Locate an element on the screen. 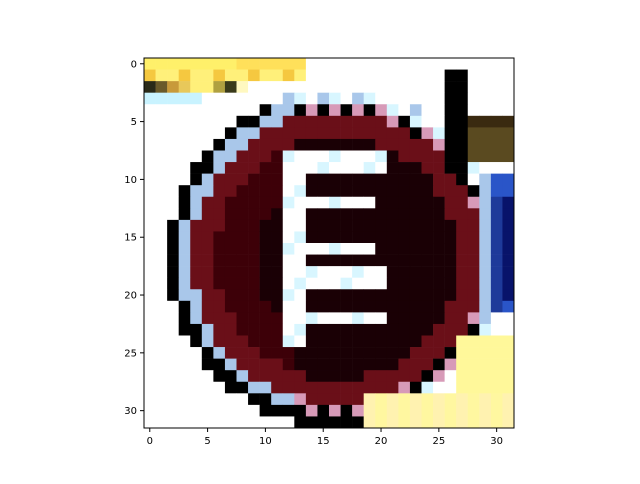  y-tick-label: 0 is located at coordinates (134, 64).